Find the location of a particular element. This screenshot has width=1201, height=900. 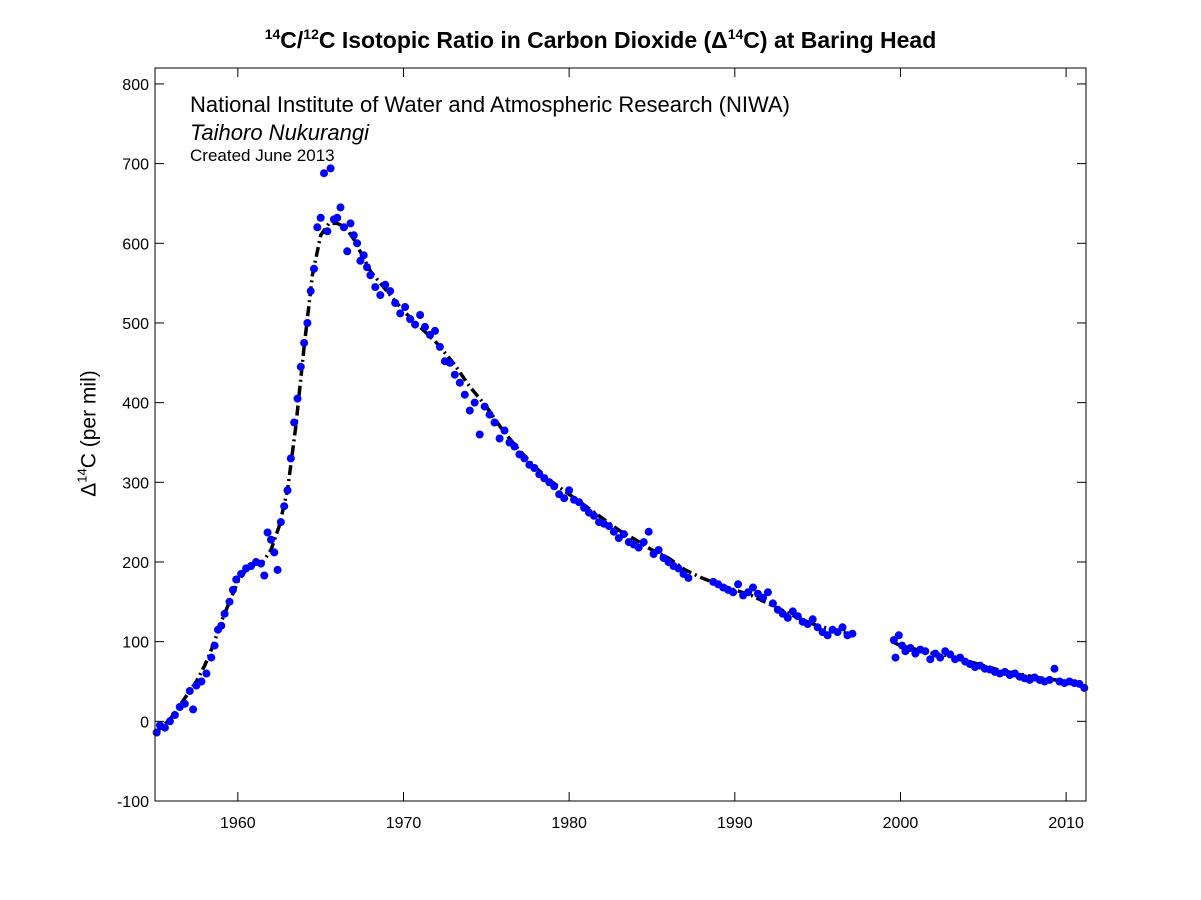

ylabel-part: Δ is located at coordinates (89, 489).